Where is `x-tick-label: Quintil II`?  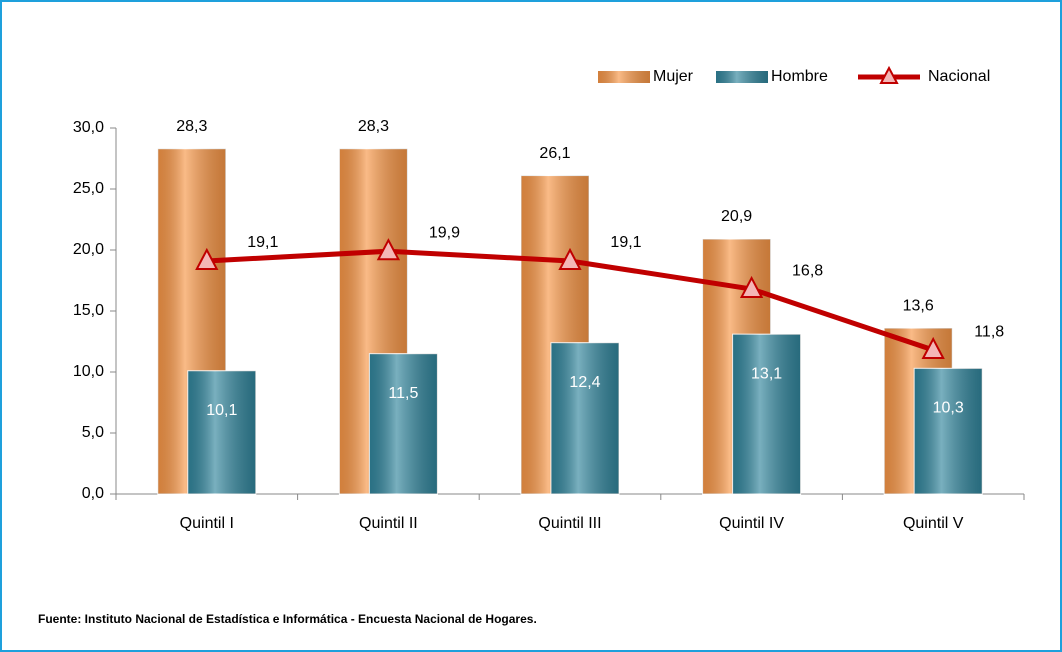
x-tick-label: Quintil II is located at coordinates (388, 523).